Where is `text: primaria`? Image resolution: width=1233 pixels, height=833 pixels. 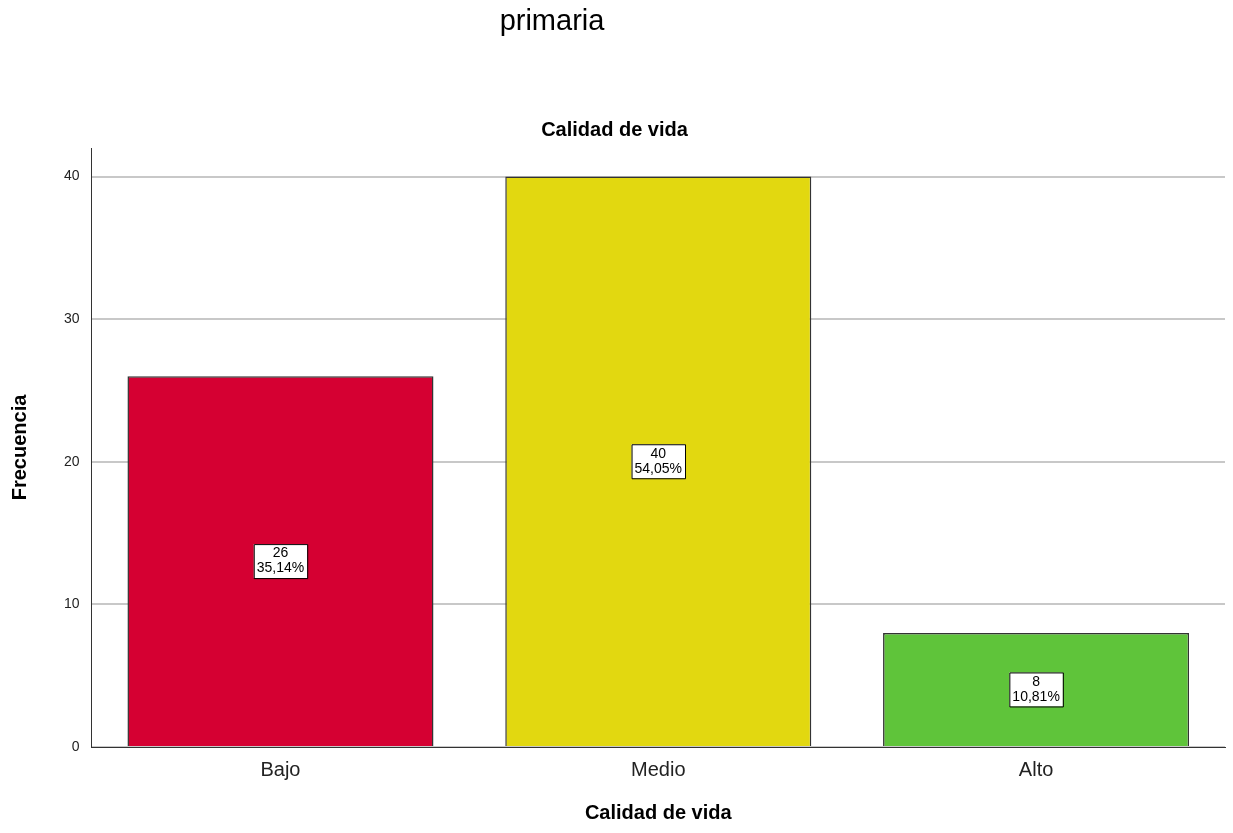 text: primaria is located at coordinates (552, 20).